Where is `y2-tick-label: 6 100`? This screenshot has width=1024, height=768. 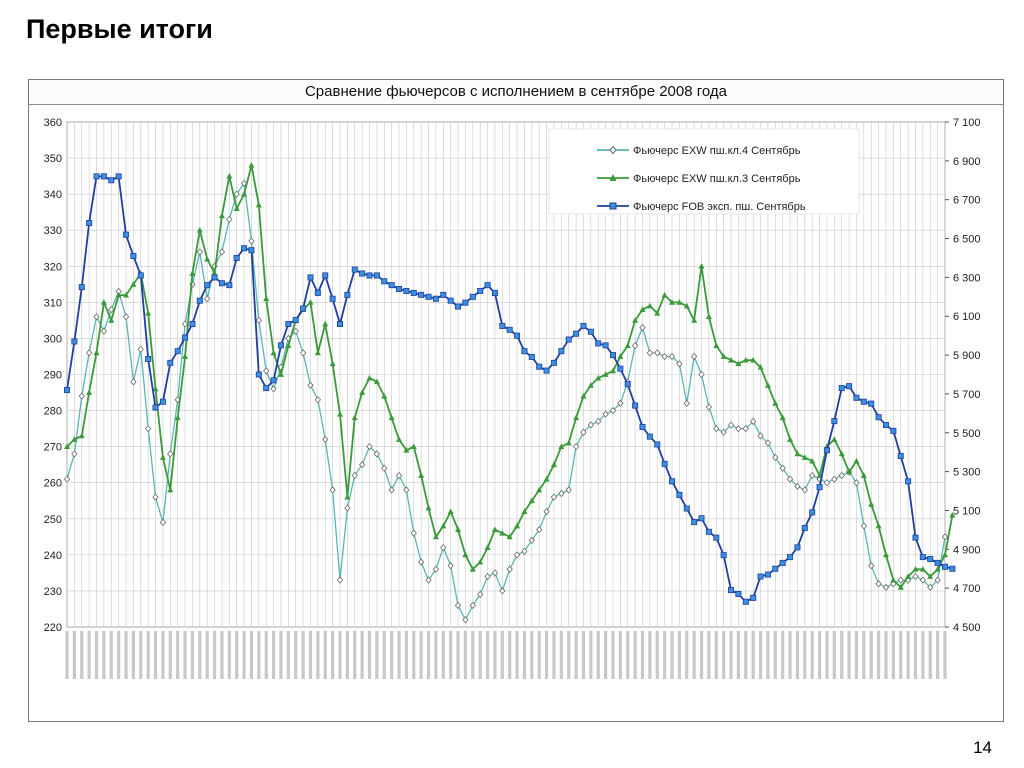 y2-tick-label: 6 100 is located at coordinates (967, 317).